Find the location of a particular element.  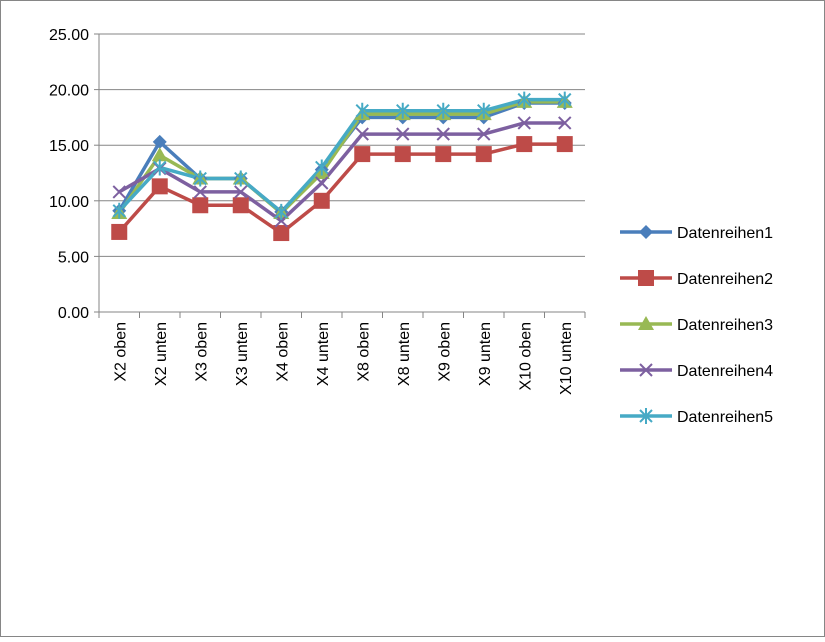

legend-label: Datenreihen3 is located at coordinates (725, 325).